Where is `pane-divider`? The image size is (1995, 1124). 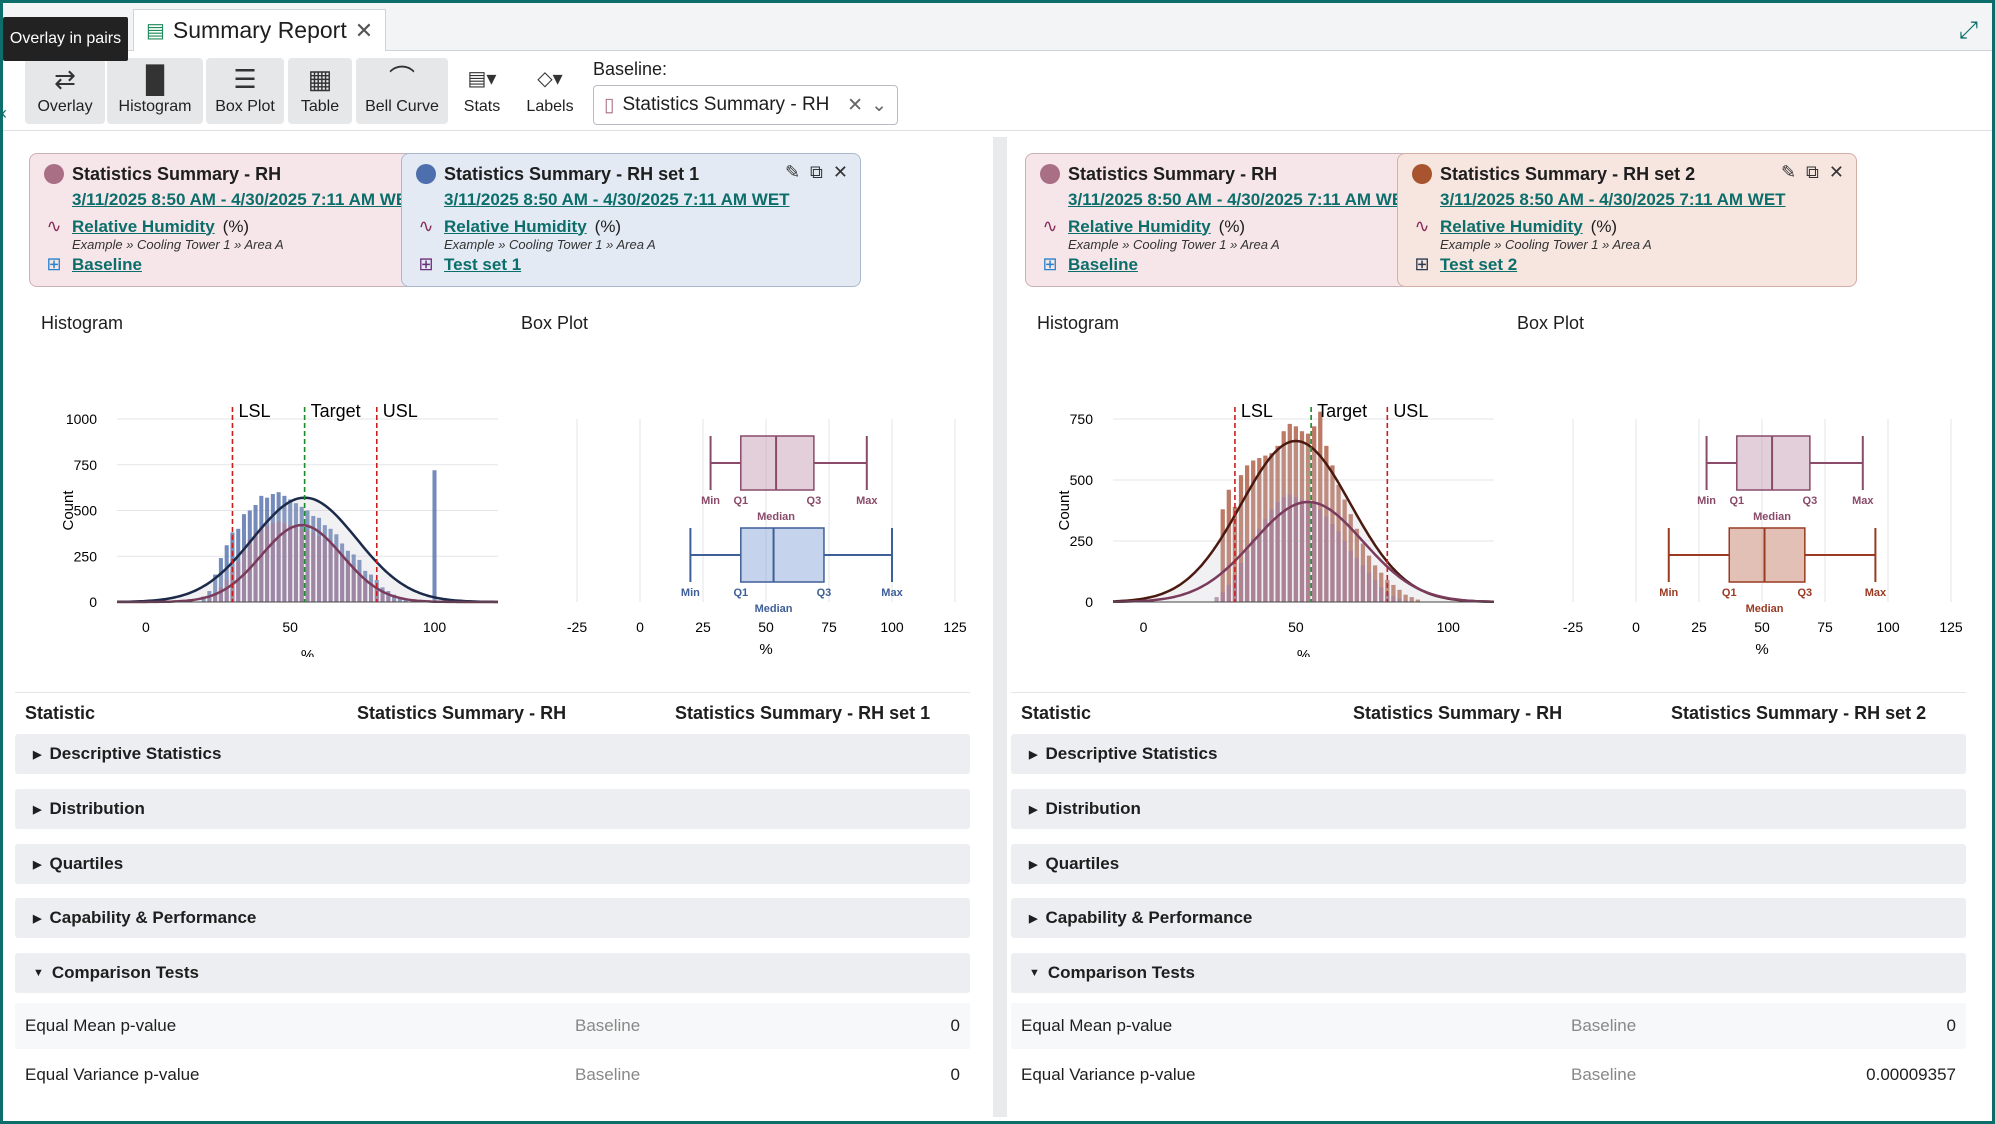 pane-divider is located at coordinates (1000, 627).